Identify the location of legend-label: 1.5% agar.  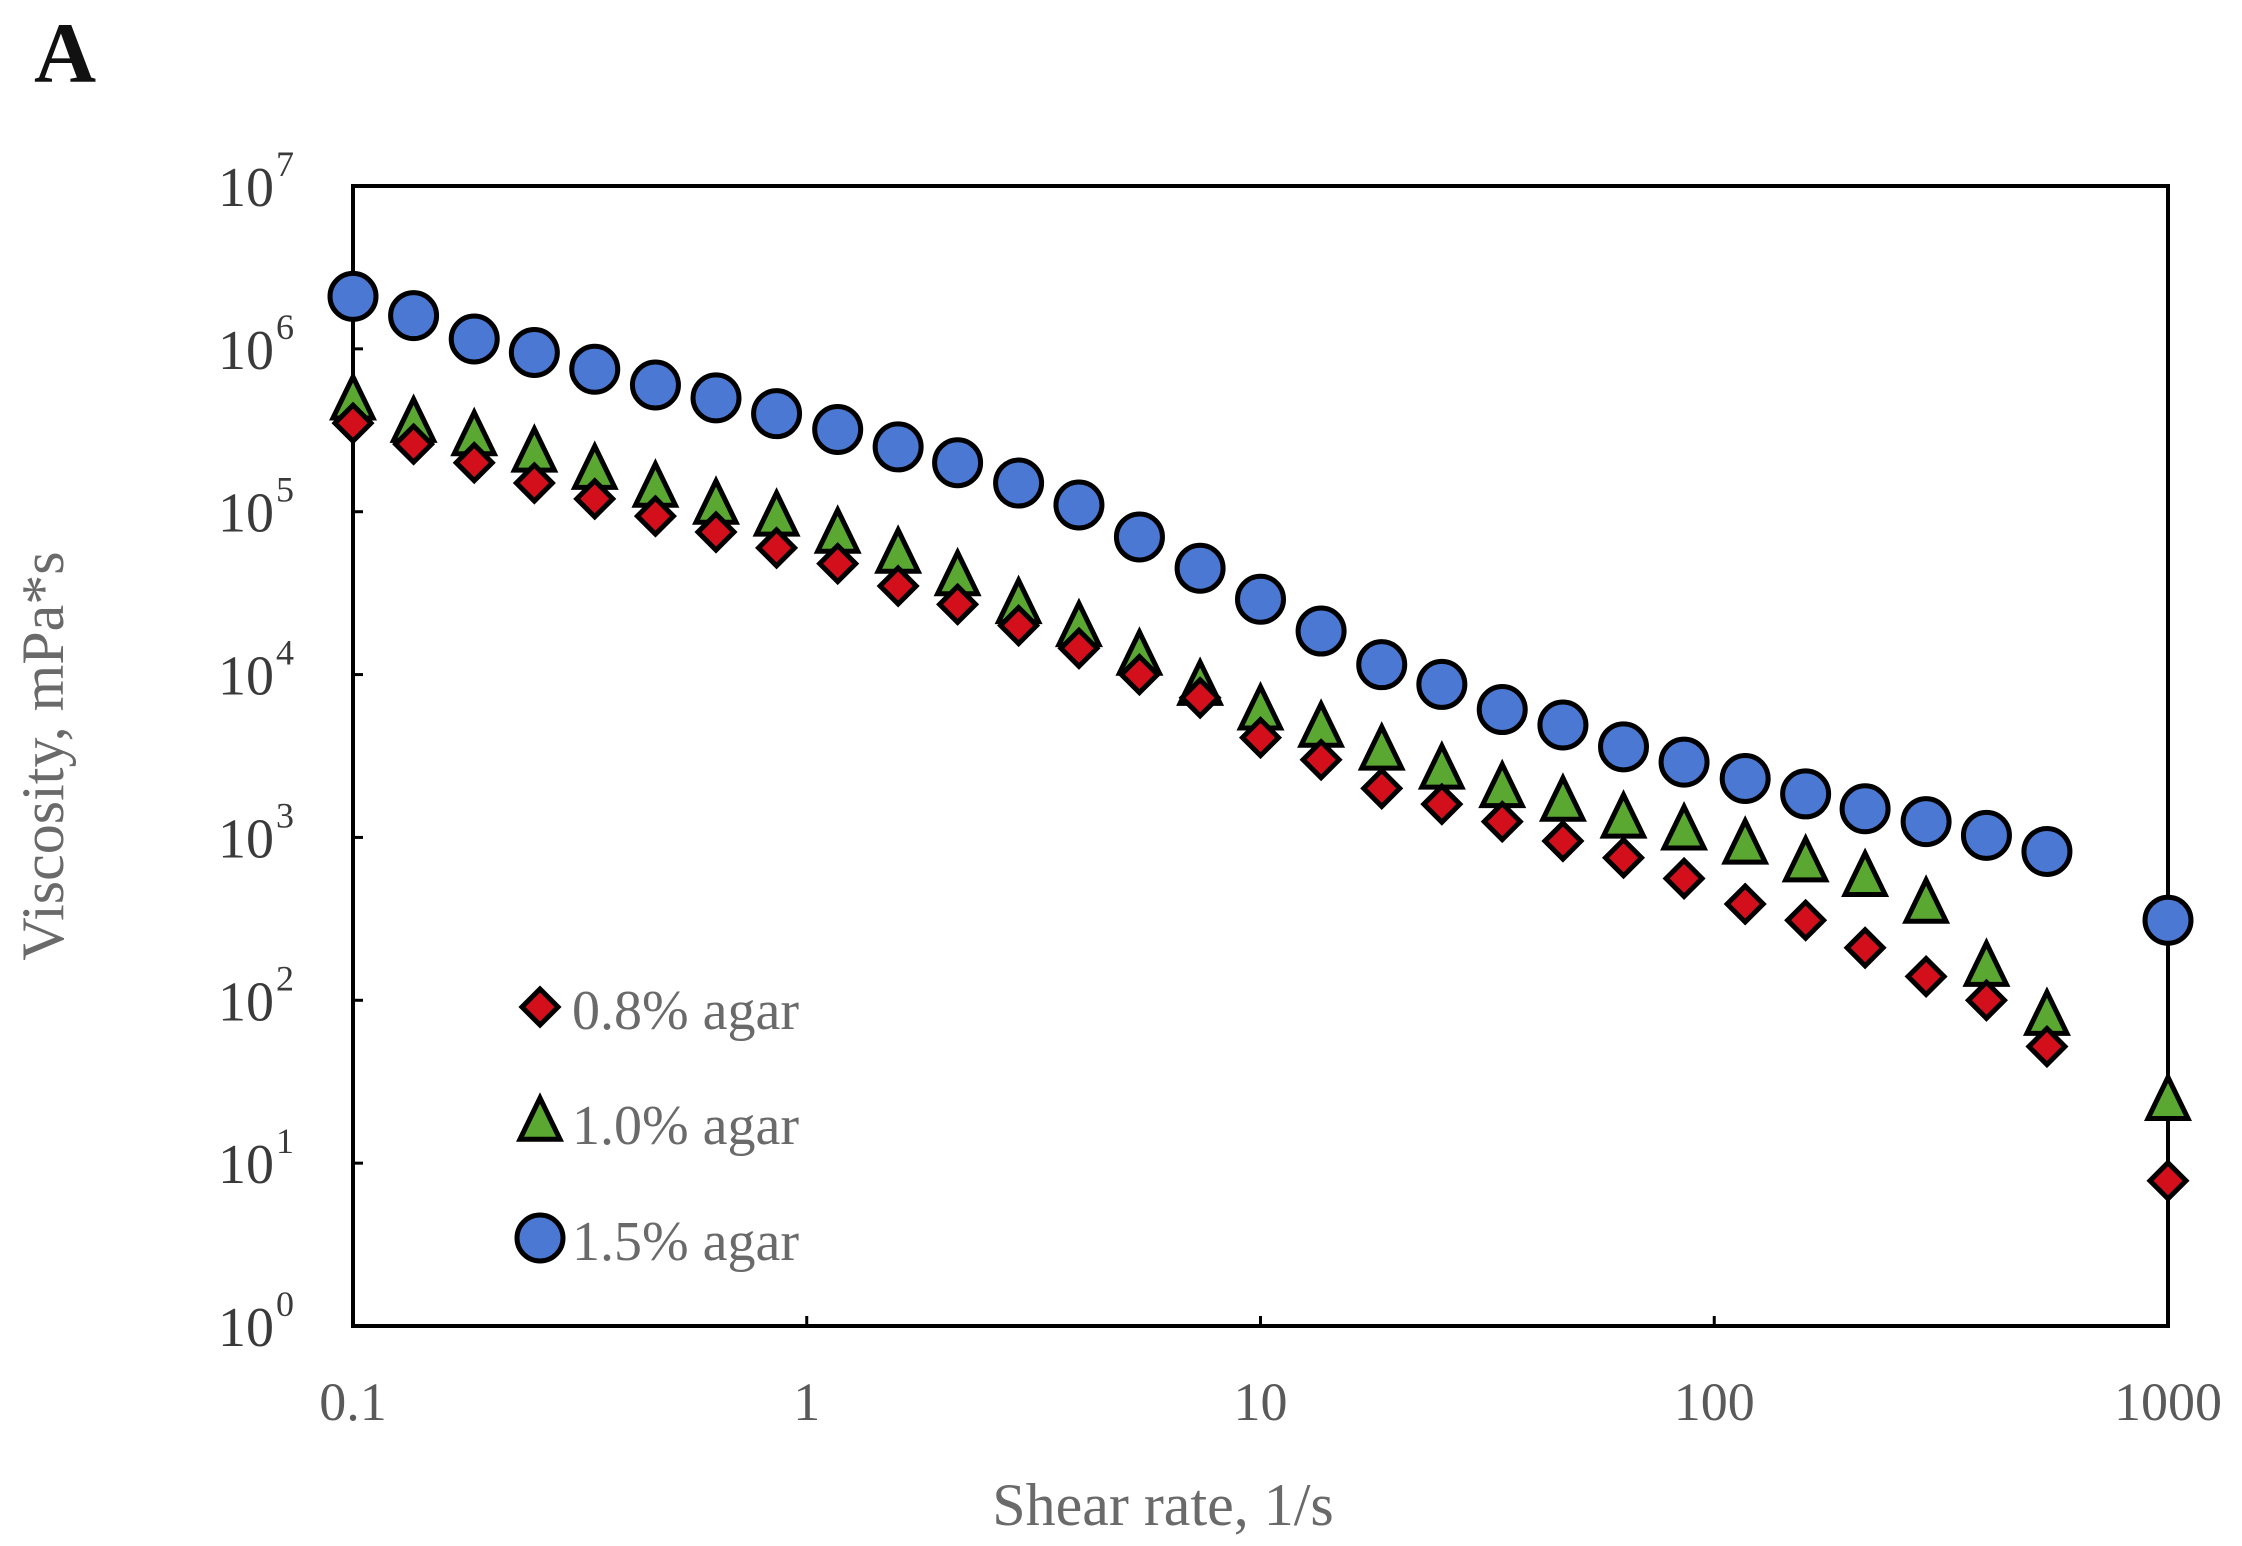
(685, 1242).